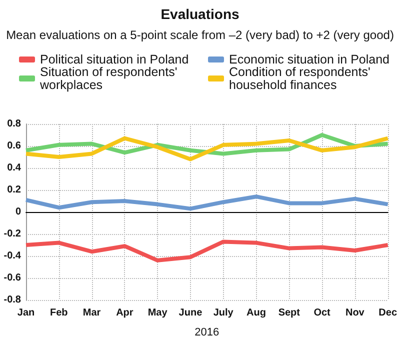 The width and height of the screenshot is (400, 343). I want to click on y-tick-label: 0.2, so click(14, 190).